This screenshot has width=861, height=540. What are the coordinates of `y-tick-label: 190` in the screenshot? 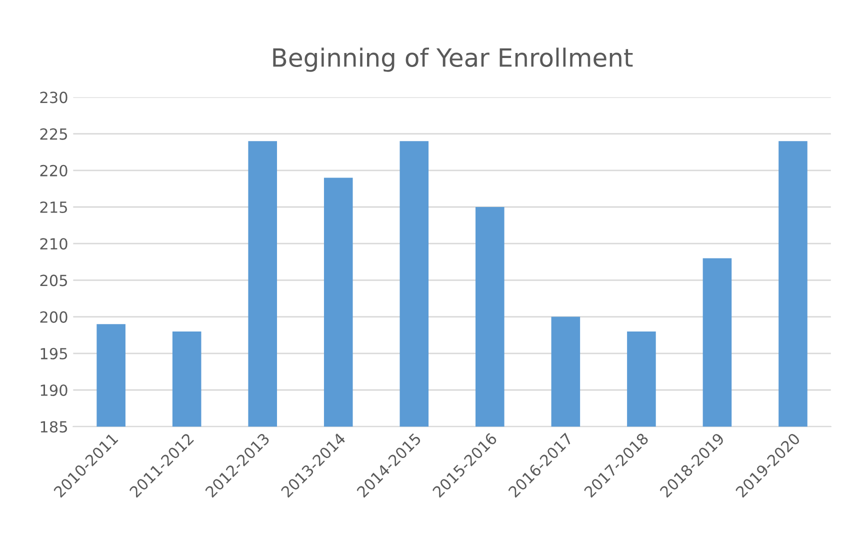 It's located at (54, 390).